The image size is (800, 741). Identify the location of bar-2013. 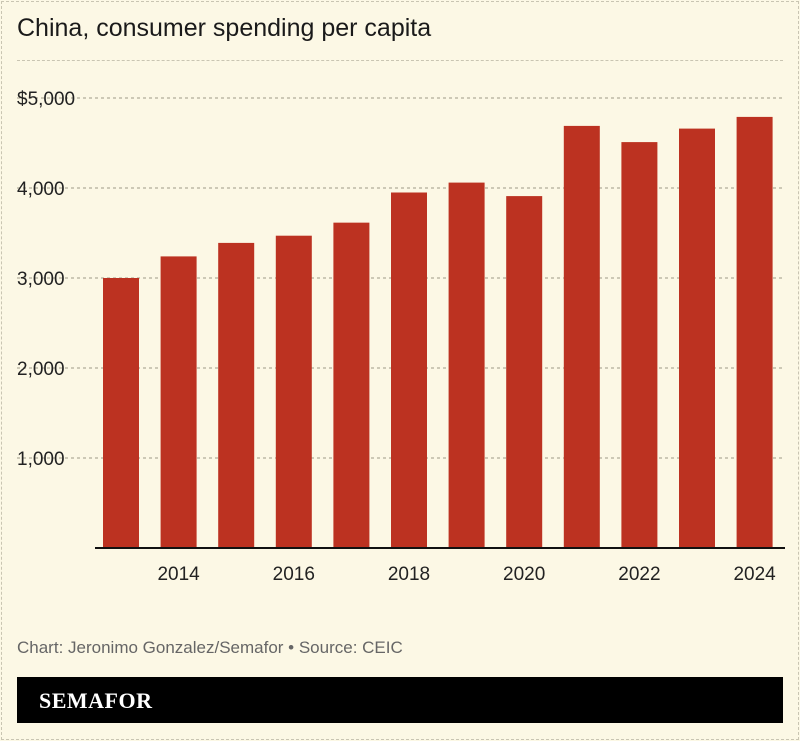
(121, 413).